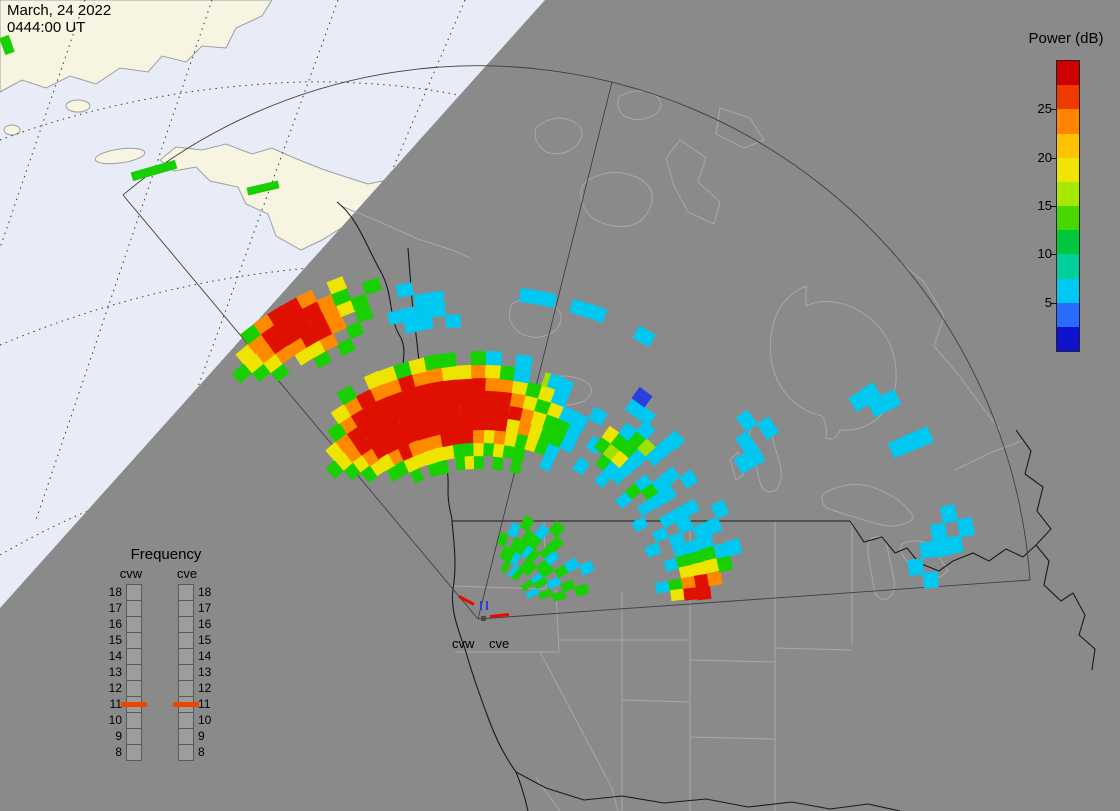 Image resolution: width=1120 pixels, height=811 pixels. I want to click on freq-row: 9, so click(121, 736).